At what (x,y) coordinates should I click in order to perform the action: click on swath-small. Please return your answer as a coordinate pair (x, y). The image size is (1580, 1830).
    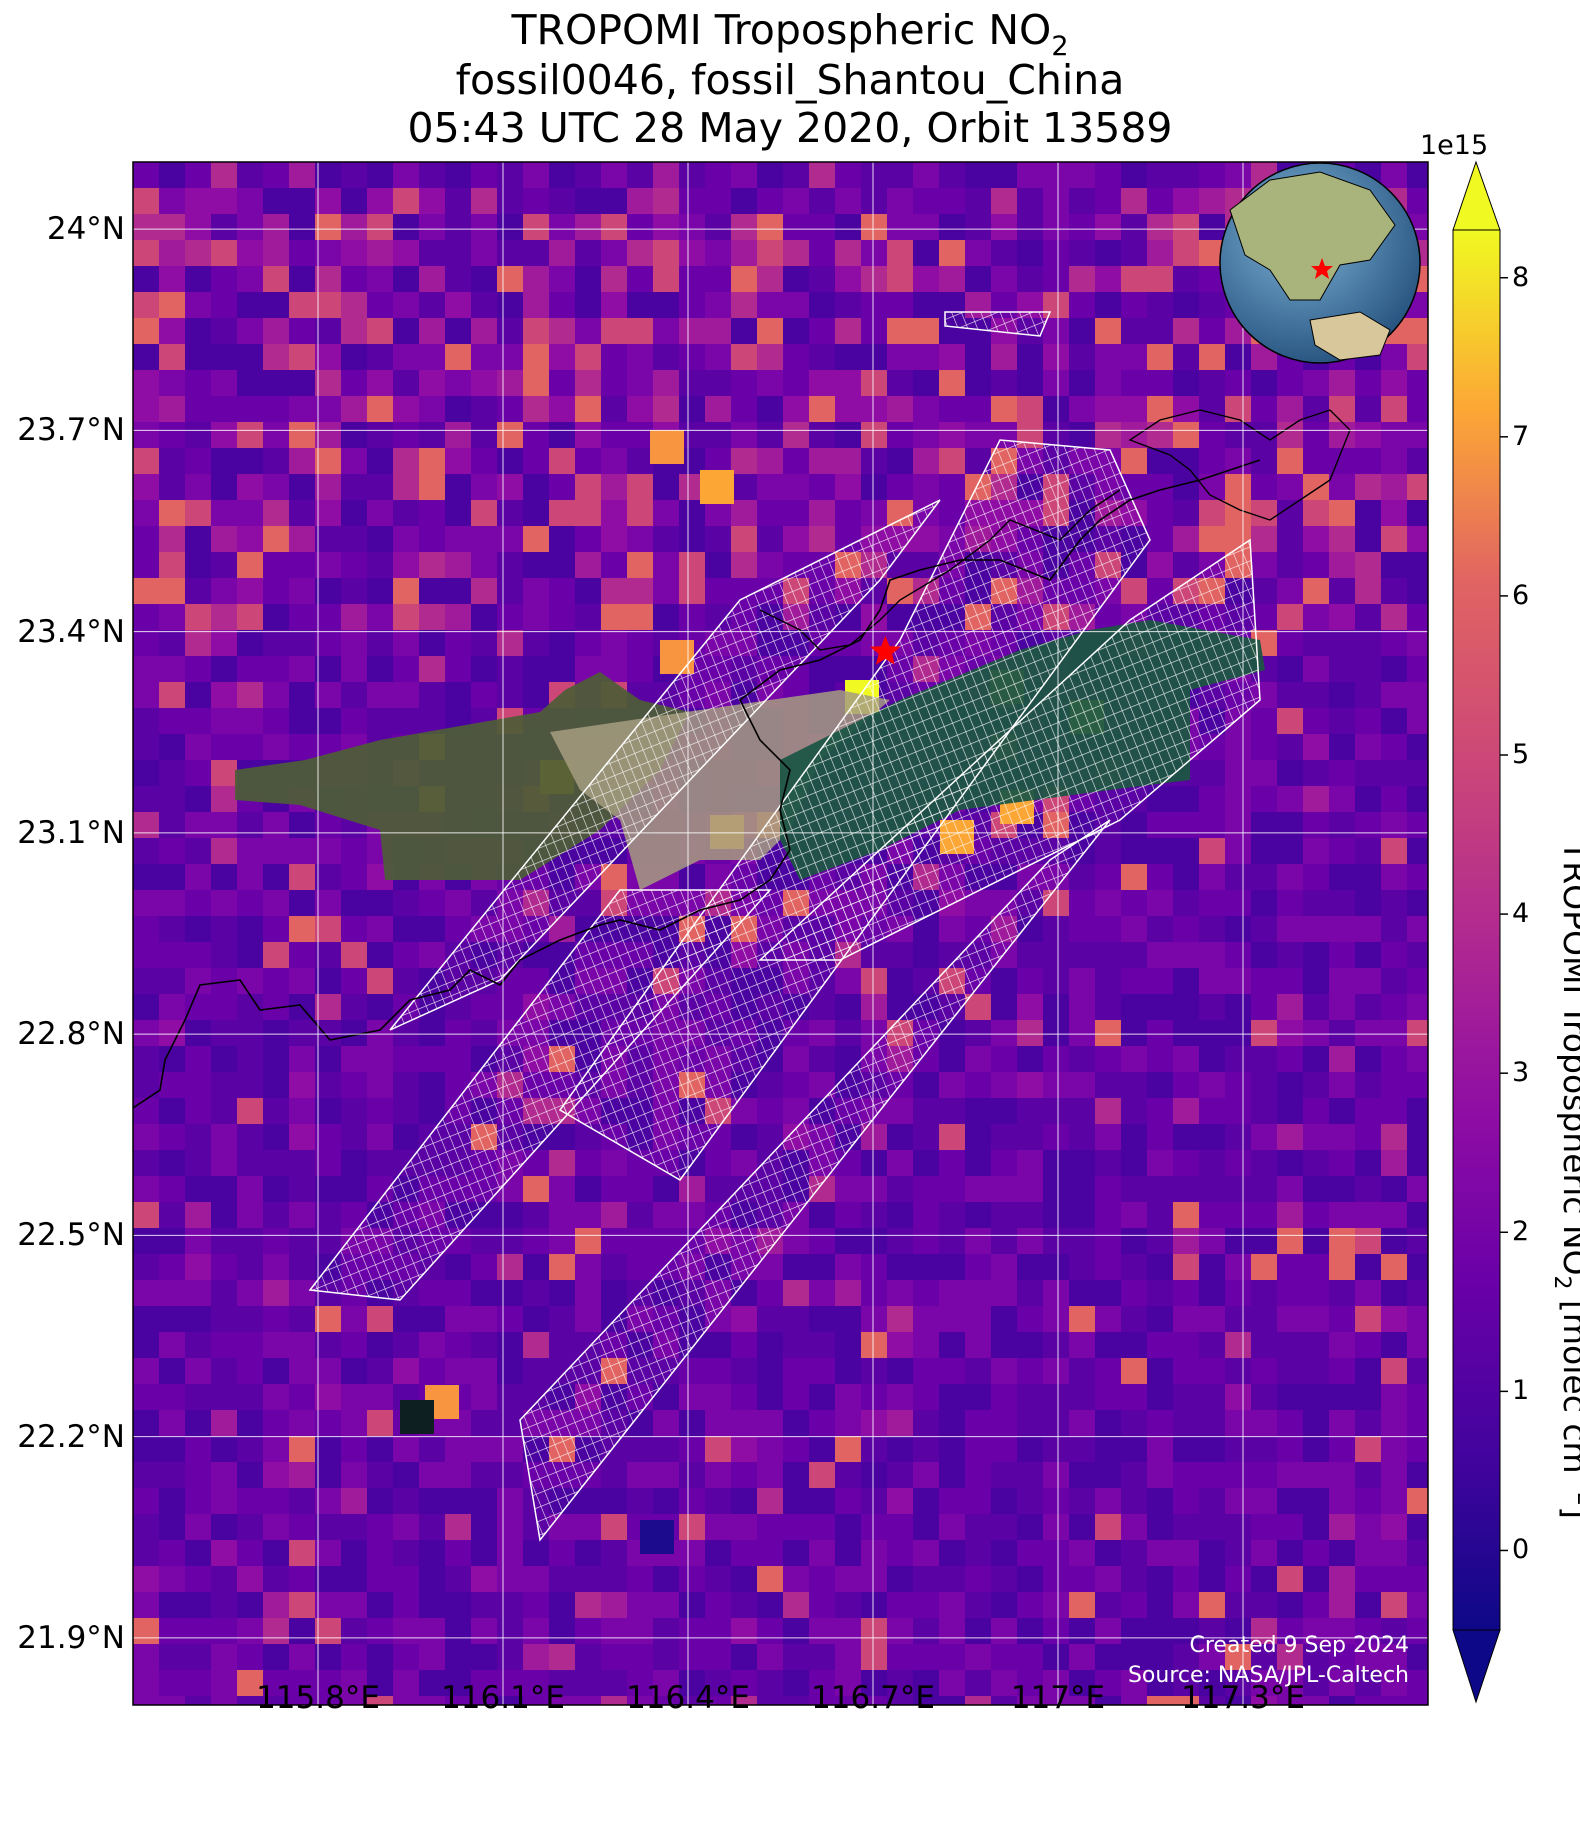
    Looking at the image, I should click on (998, 324).